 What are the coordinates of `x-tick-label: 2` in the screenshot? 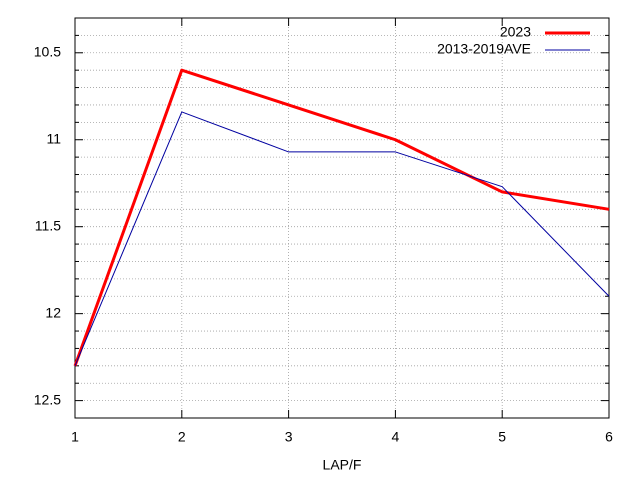 It's located at (182, 437).